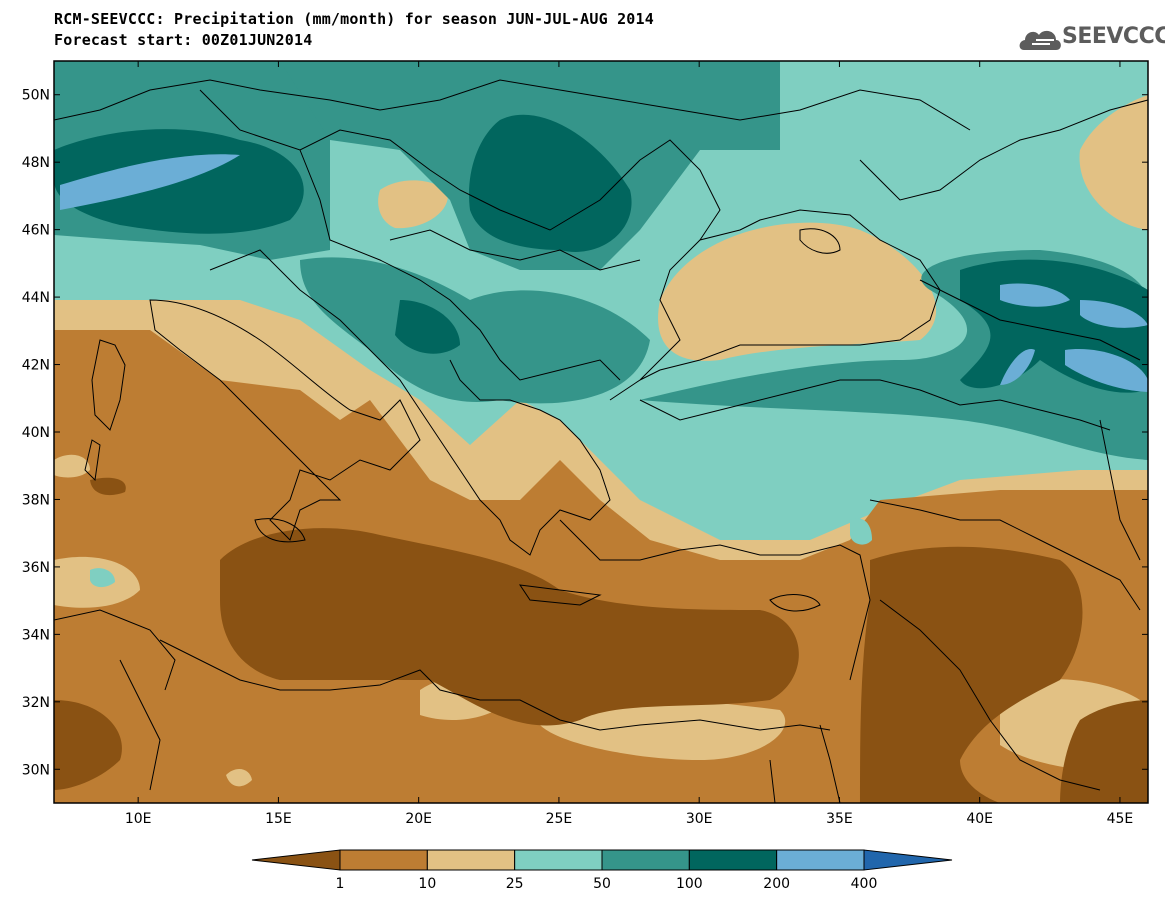 The height and width of the screenshot is (907, 1165). Describe the element at coordinates (36, 163) in the screenshot. I see `lat-label: 48N` at that location.